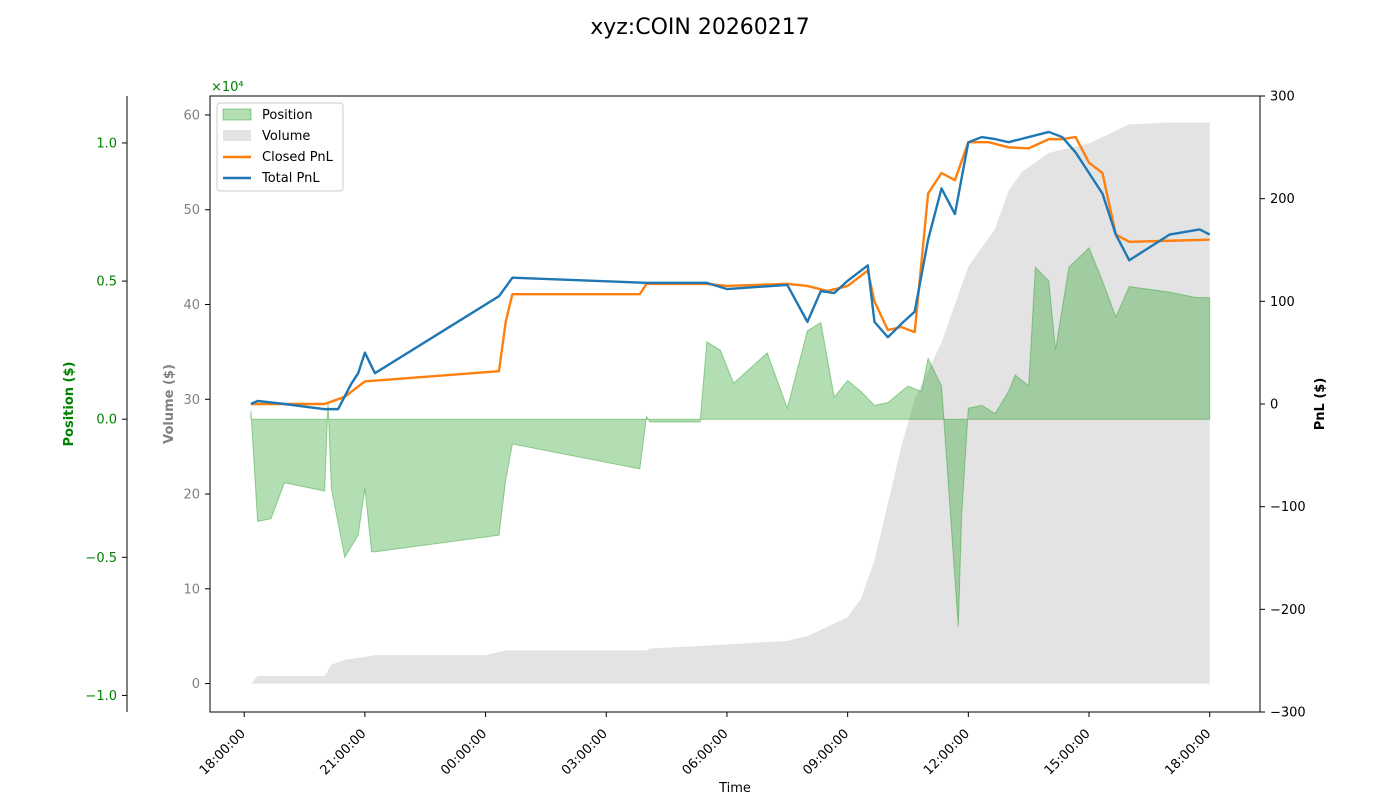 This screenshot has width=1400, height=800. I want to click on x-tick-label: 03:00:00, so click(585, 752).